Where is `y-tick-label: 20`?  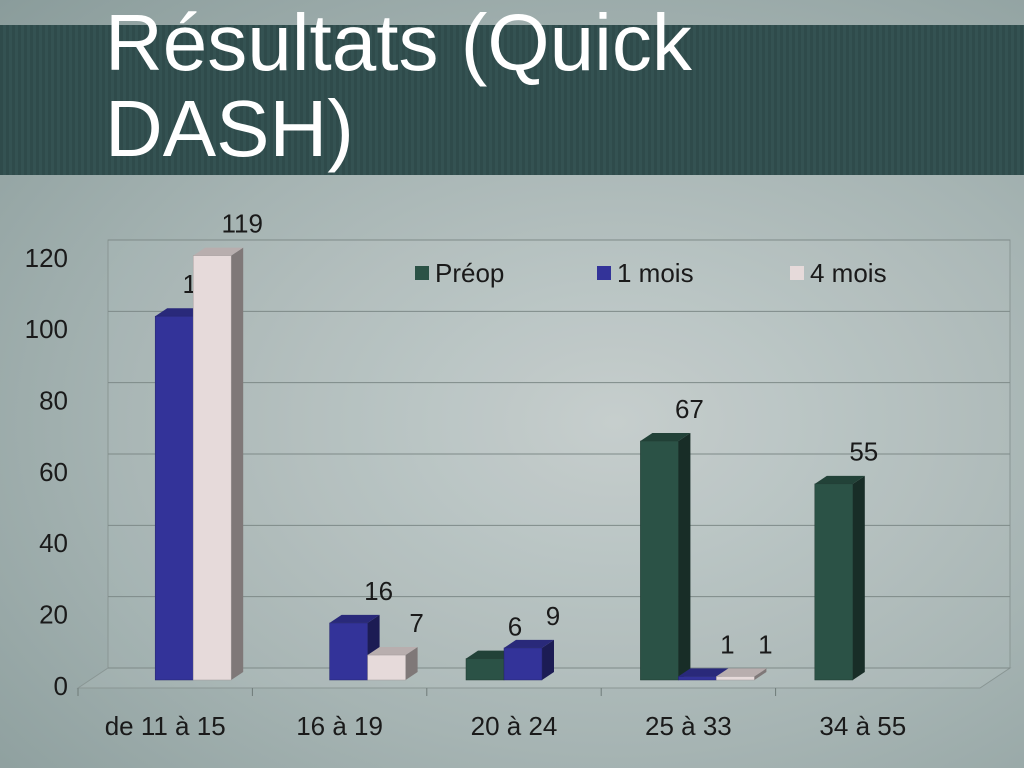 y-tick-label: 20 is located at coordinates (53, 615).